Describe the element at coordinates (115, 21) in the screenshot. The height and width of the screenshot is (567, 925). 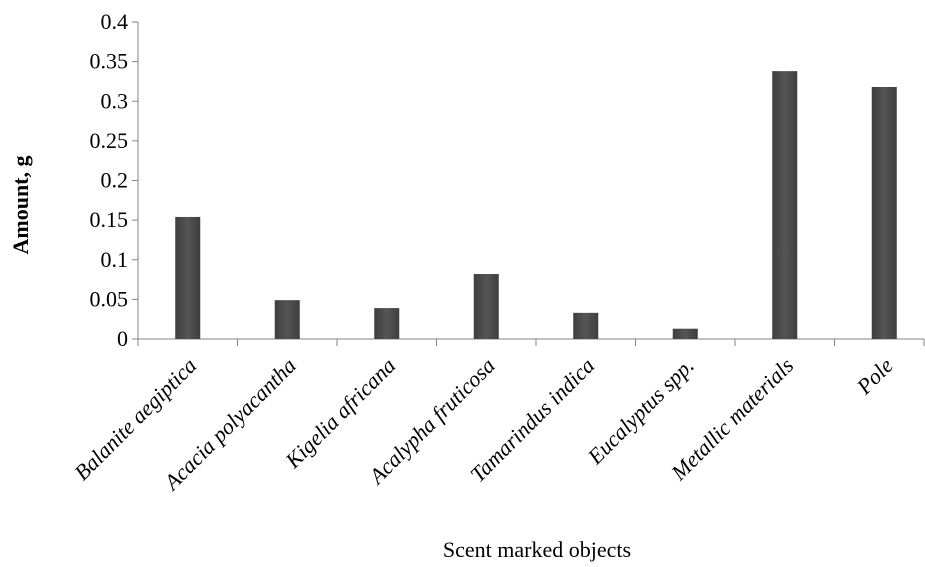
I see `y-tick-label: 0.4` at that location.